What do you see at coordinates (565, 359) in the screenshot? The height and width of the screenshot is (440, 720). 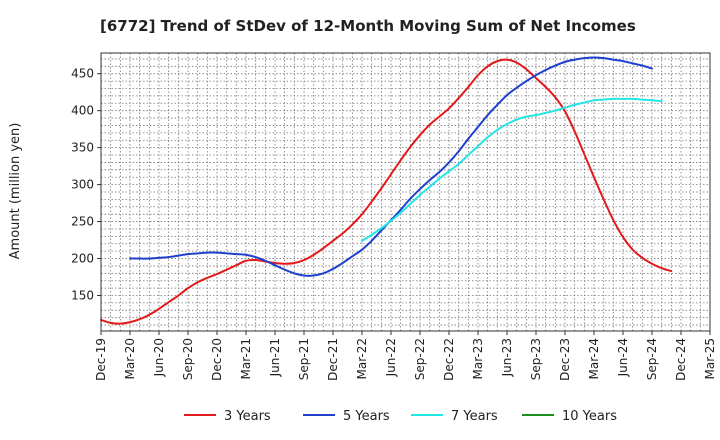 I see `x-tick-label: Dec-23` at bounding box center [565, 359].